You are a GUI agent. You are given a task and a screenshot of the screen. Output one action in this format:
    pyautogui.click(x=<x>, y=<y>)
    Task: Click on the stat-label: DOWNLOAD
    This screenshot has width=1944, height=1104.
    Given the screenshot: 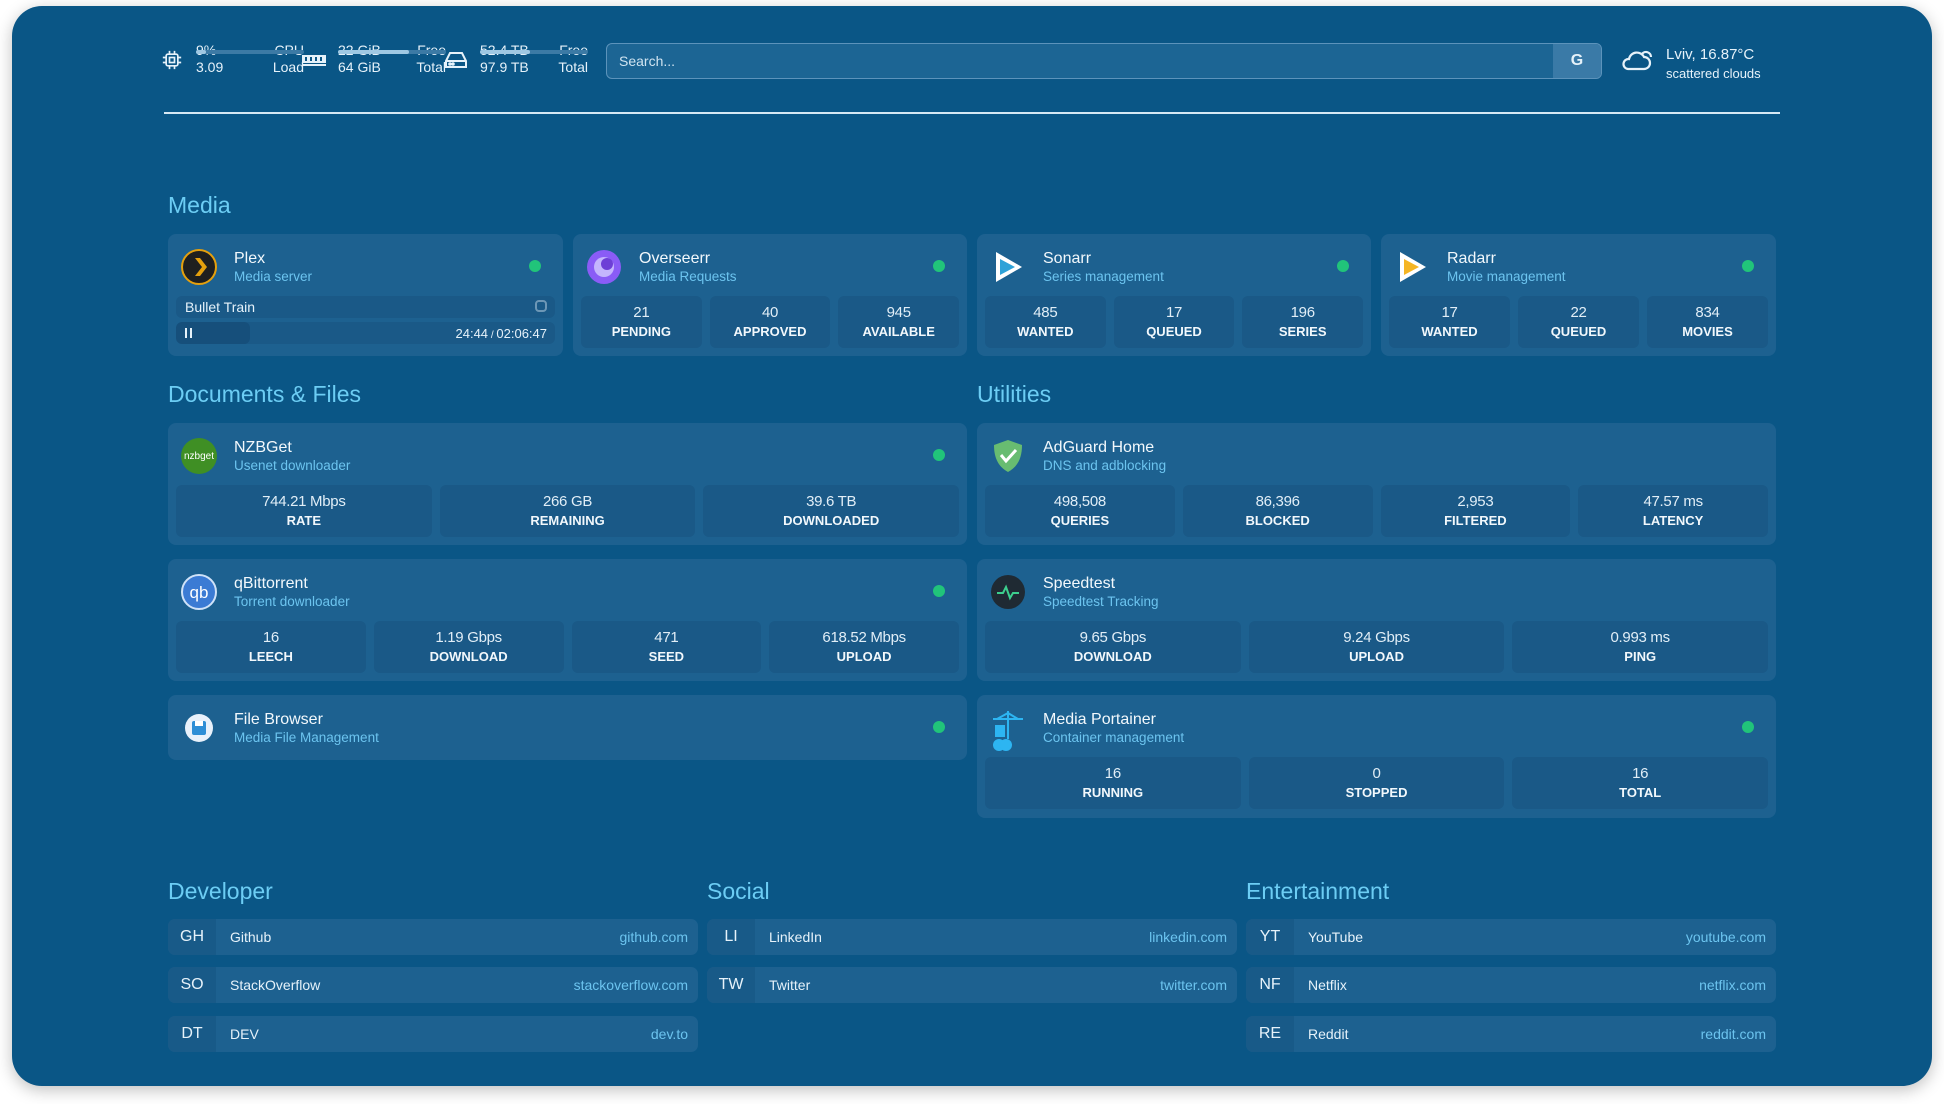 What is the action you would take?
    pyautogui.click(x=468, y=656)
    